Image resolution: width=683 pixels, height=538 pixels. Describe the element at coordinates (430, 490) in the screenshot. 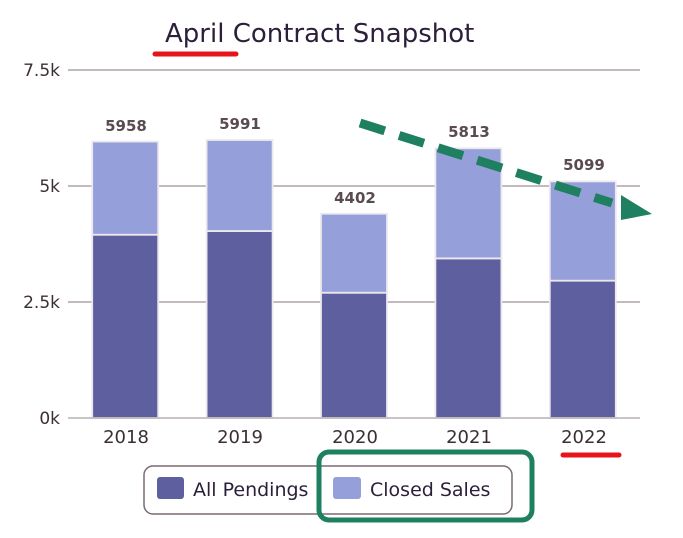

I see `legend-label: Closed Sales` at that location.